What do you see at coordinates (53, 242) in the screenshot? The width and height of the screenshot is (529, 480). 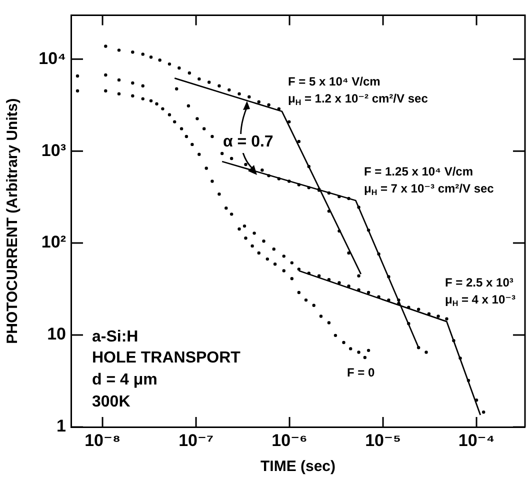 I see `y-tick-label: 10²` at bounding box center [53, 242].